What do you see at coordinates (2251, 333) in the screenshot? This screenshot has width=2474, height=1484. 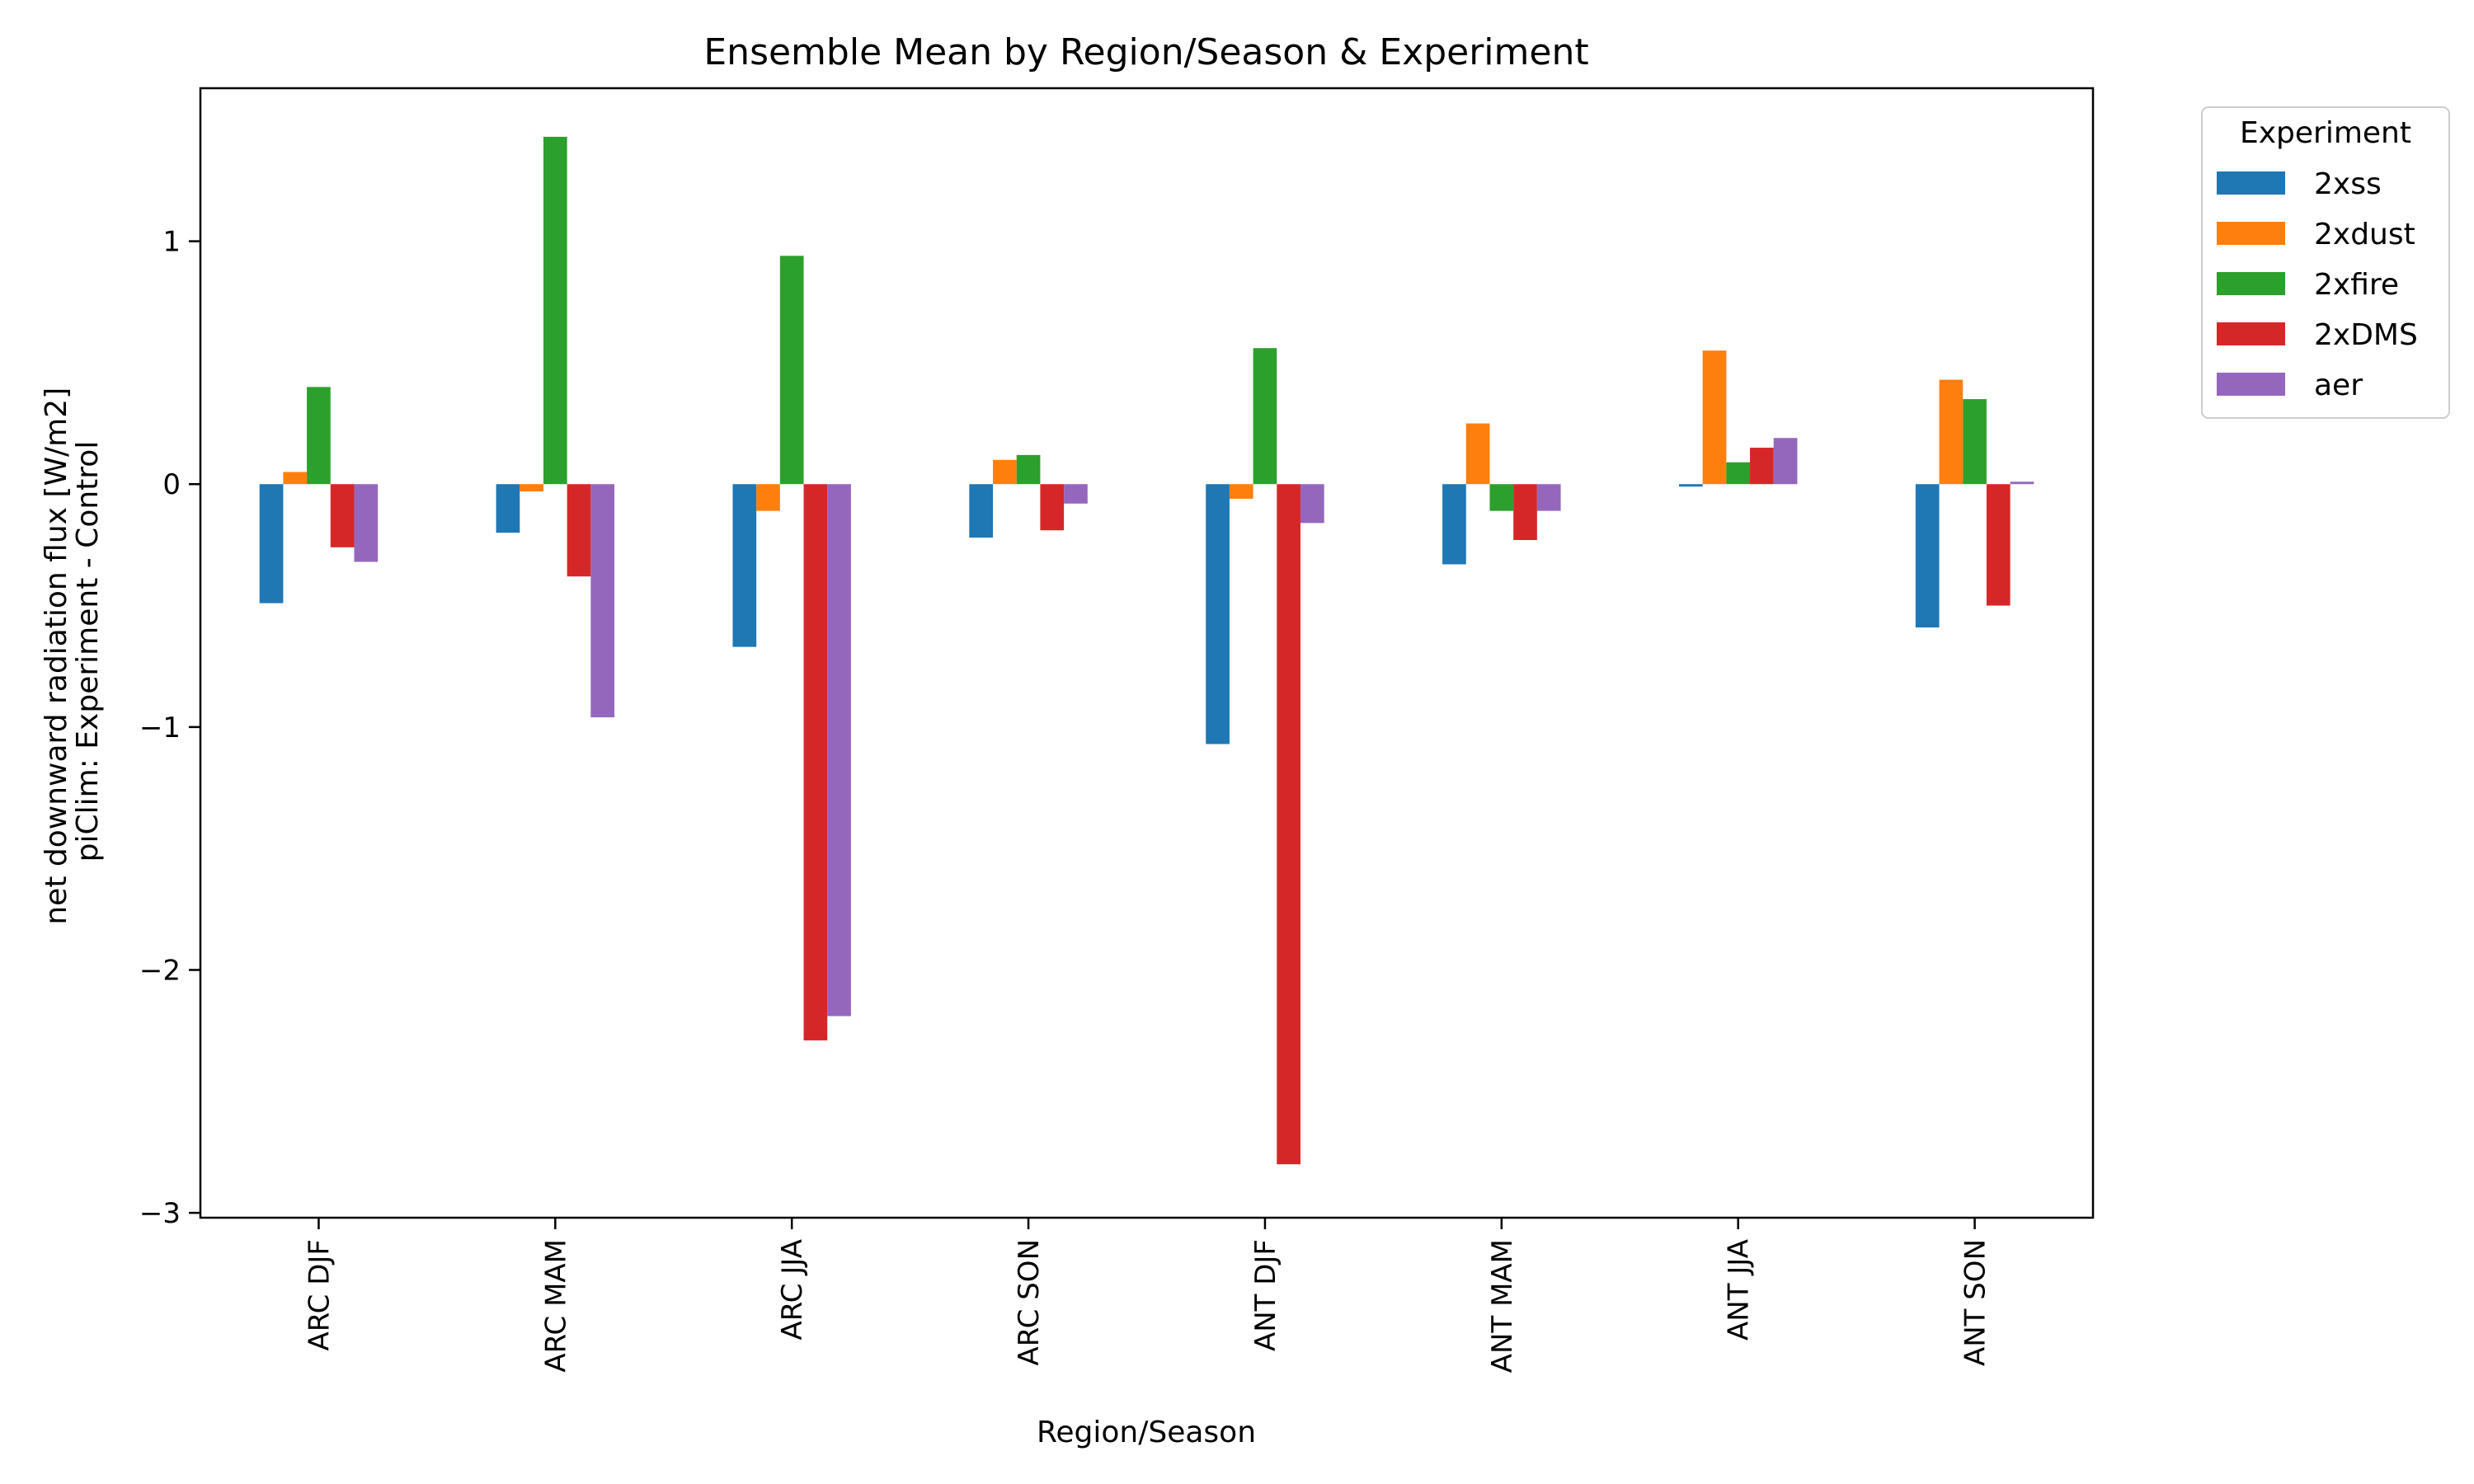 I see `legend-swatch-2xDMS` at bounding box center [2251, 333].